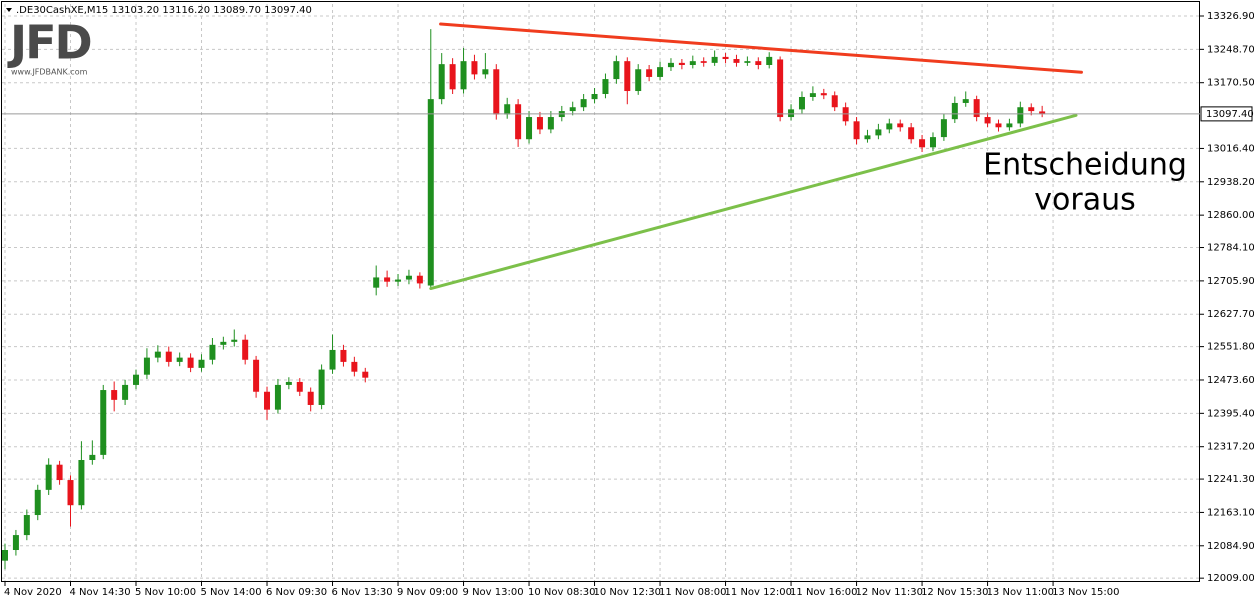 The height and width of the screenshot is (602, 1254). What do you see at coordinates (1230, 479) in the screenshot?
I see `y-tick-label: 12241.30` at bounding box center [1230, 479].